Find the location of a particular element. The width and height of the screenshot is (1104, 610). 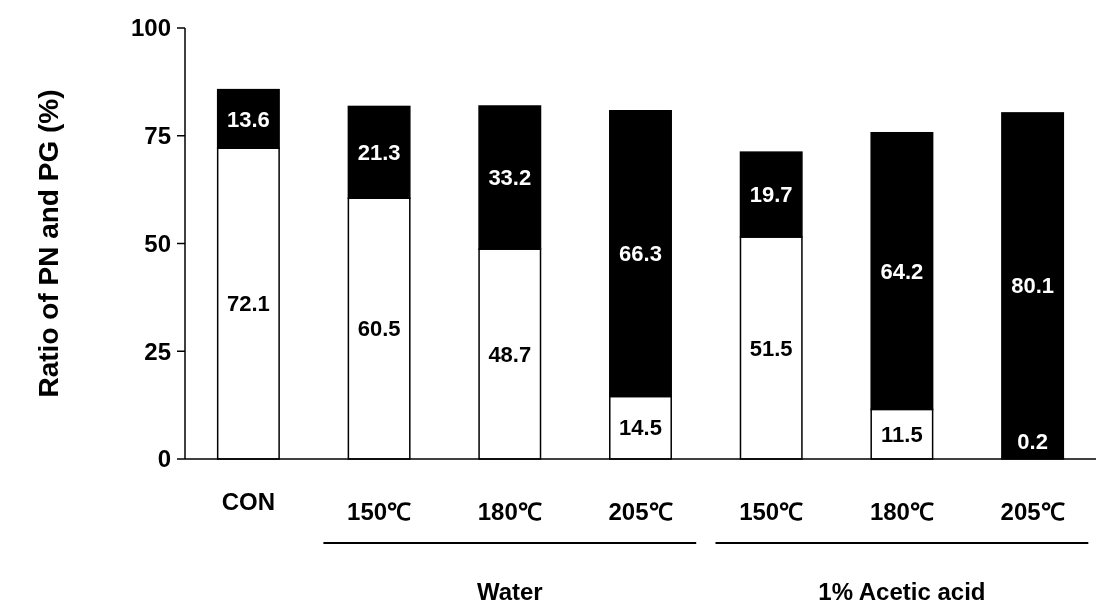

data-label: 64.2 is located at coordinates (902, 271).